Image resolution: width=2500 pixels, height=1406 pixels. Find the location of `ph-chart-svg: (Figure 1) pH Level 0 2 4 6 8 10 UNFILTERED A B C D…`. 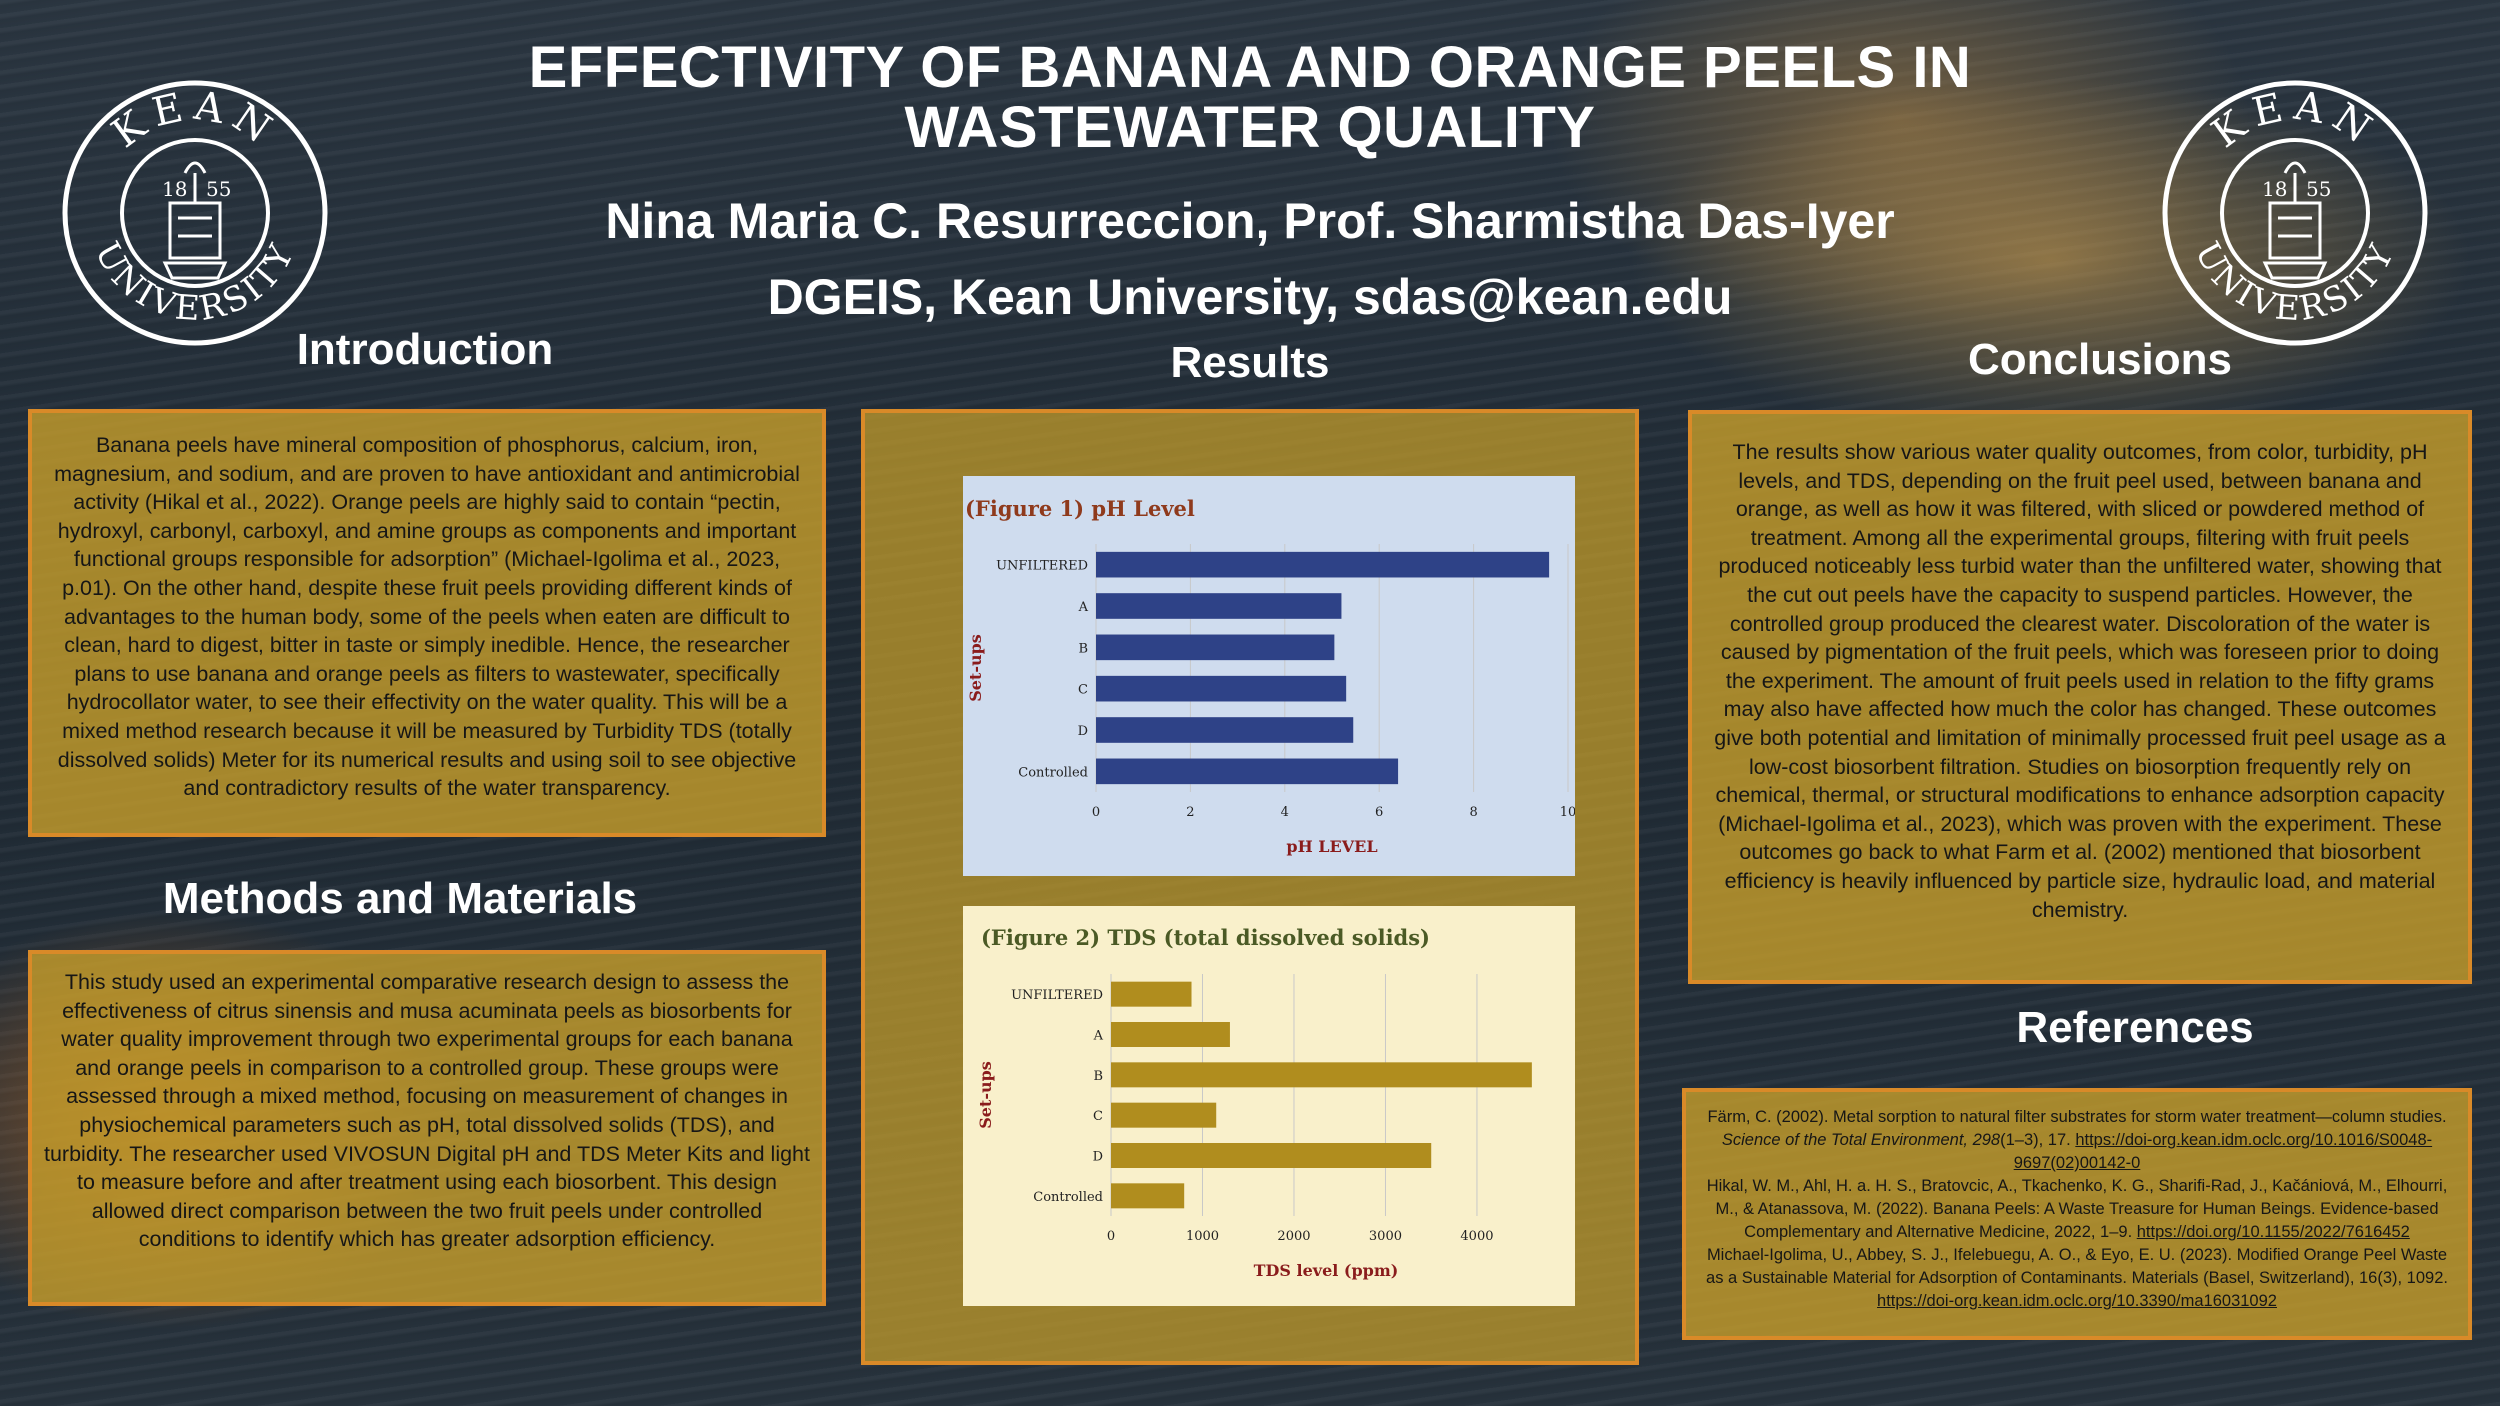

ph-chart-svg: (Figure 1) pH Level 0 2 4 6 8 10 UNFILTERED A B C D… is located at coordinates (1269, 676).